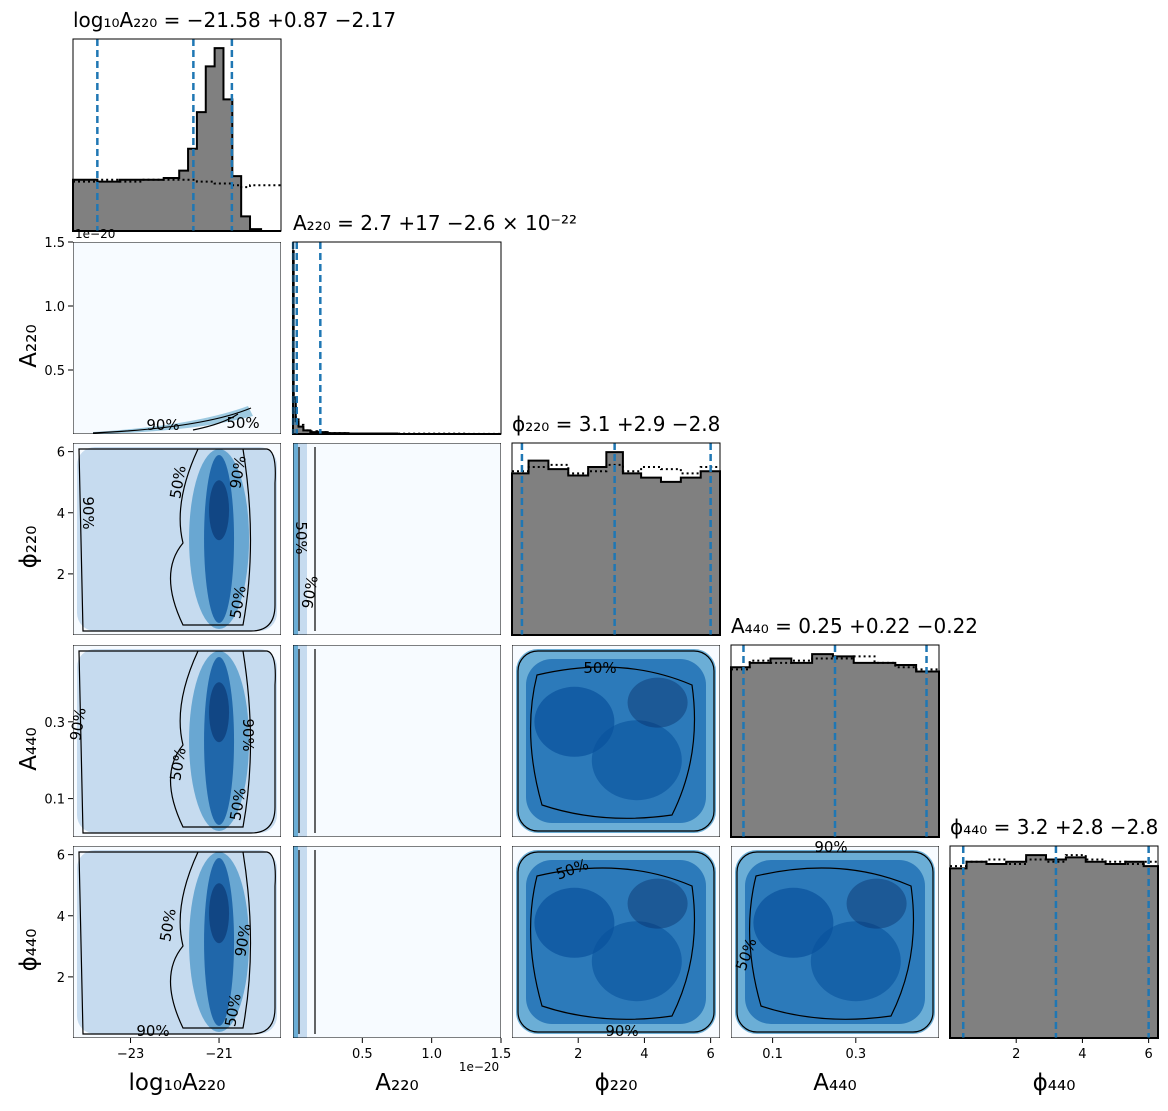 This screenshot has width=1168, height=1111. I want to click on y-axis-label-A440: A₄₄₀, so click(29, 748).